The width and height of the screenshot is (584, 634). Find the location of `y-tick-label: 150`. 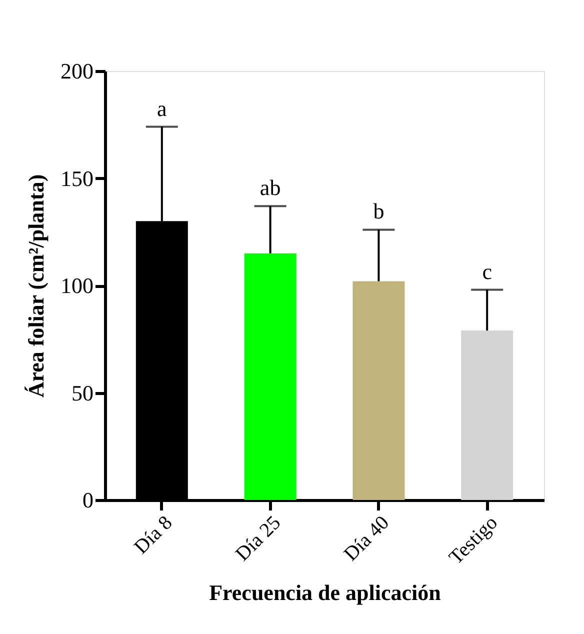

y-tick-label: 150 is located at coordinates (77, 178).